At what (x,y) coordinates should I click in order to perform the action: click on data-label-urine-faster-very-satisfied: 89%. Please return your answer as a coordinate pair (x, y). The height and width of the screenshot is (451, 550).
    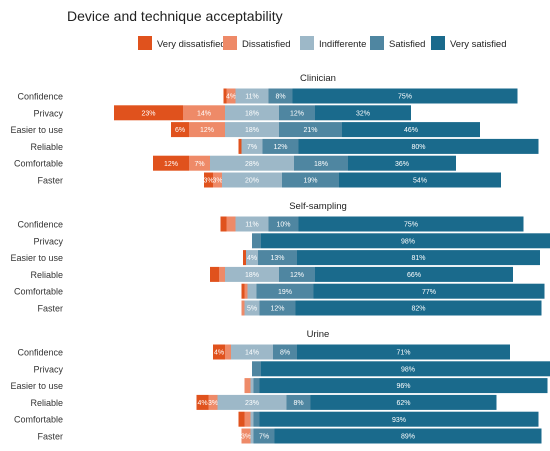
    Looking at the image, I should click on (408, 437).